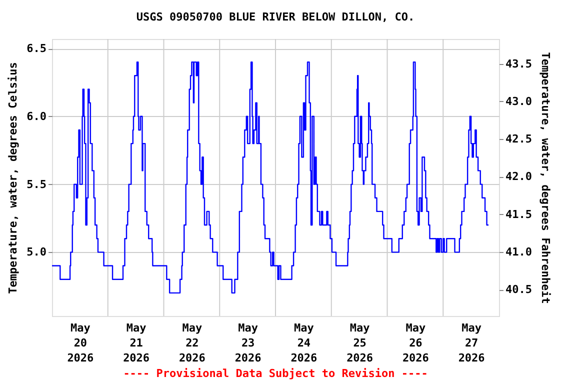 The width and height of the screenshot is (576, 384). Describe the element at coordinates (519, 63) in the screenshot. I see `y2-tick-label: 43.5` at that location.